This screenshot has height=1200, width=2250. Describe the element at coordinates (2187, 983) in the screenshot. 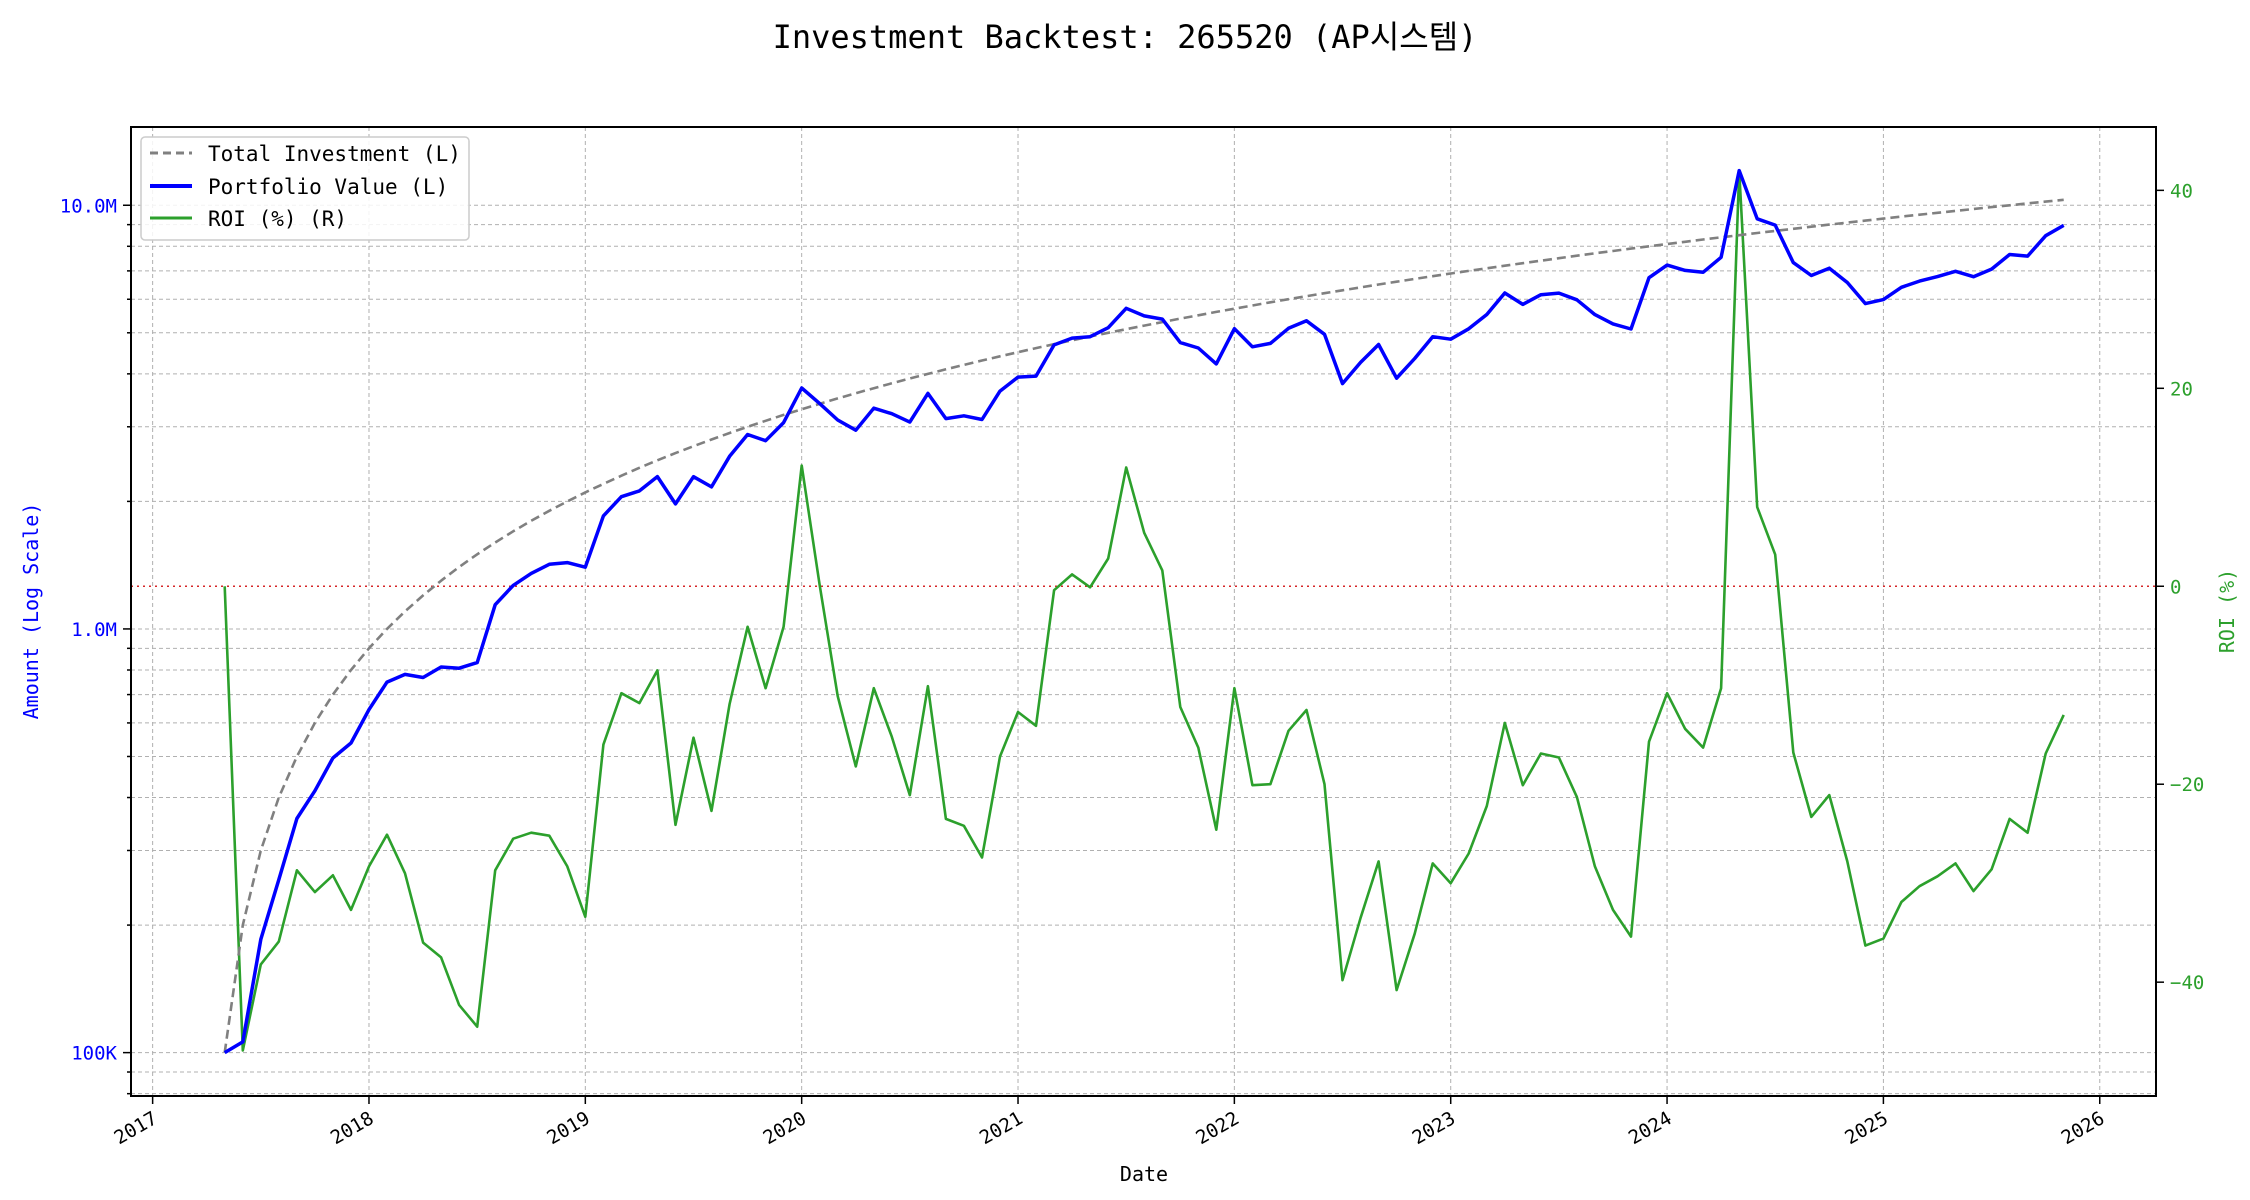

I see `y-right-tick-label: −40` at that location.